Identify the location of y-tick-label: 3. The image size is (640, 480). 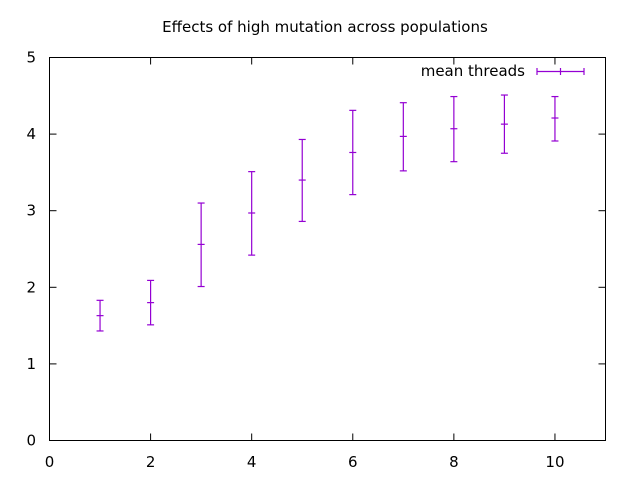
(31, 211).